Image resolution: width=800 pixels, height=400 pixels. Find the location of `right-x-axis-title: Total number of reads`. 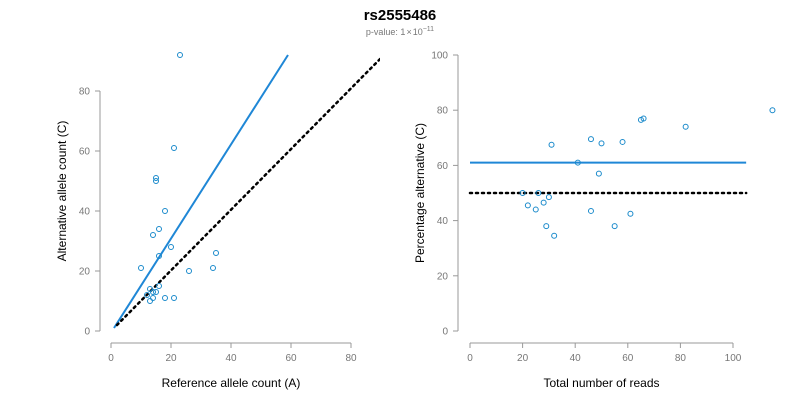

right-x-axis-title: Total number of reads is located at coordinates (601, 383).